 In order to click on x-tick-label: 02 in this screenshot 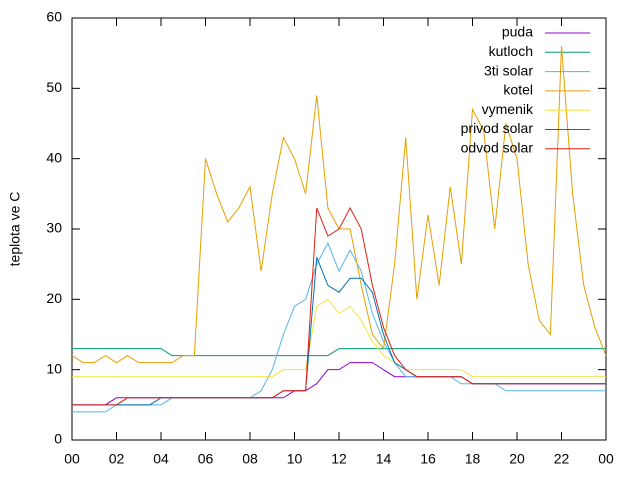, I will do `click(117, 459)`.